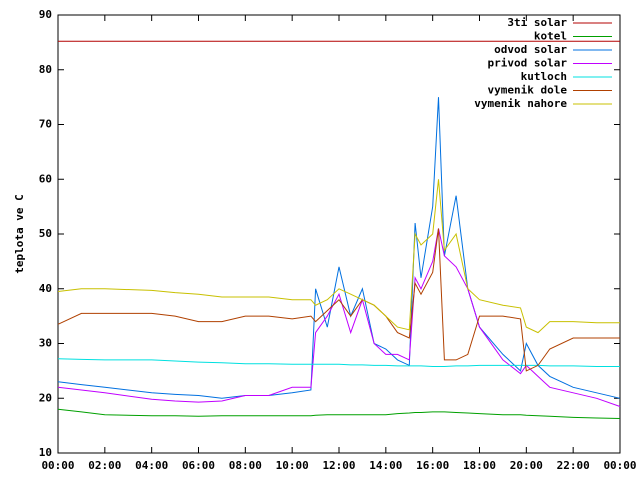 This screenshot has width=640, height=480. What do you see at coordinates (45, 397) in the screenshot?
I see `y-tick-label: 20` at bounding box center [45, 397].